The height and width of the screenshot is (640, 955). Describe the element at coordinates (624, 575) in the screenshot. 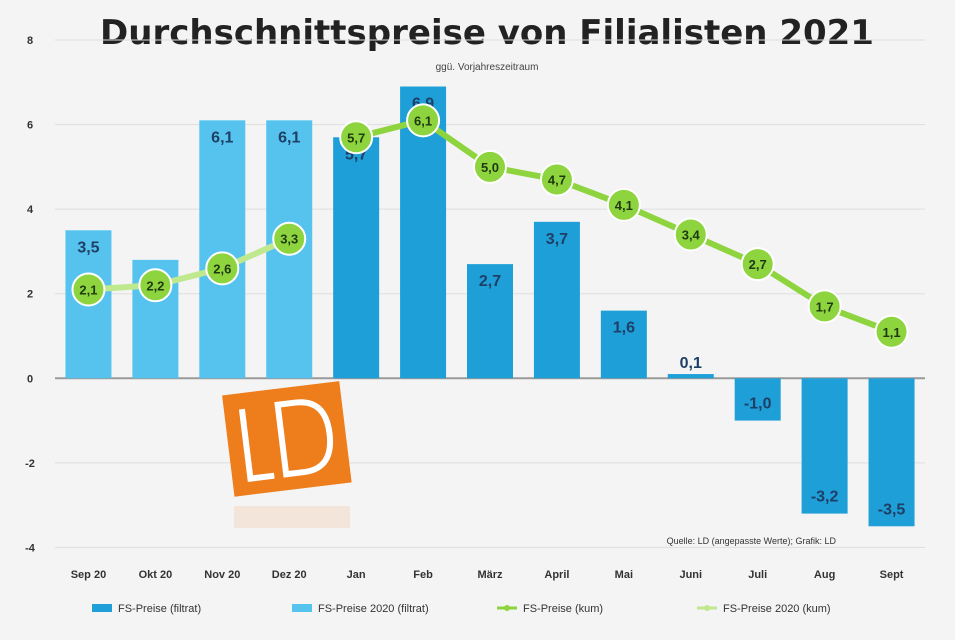

I see `x-tick-label: Mai` at that location.